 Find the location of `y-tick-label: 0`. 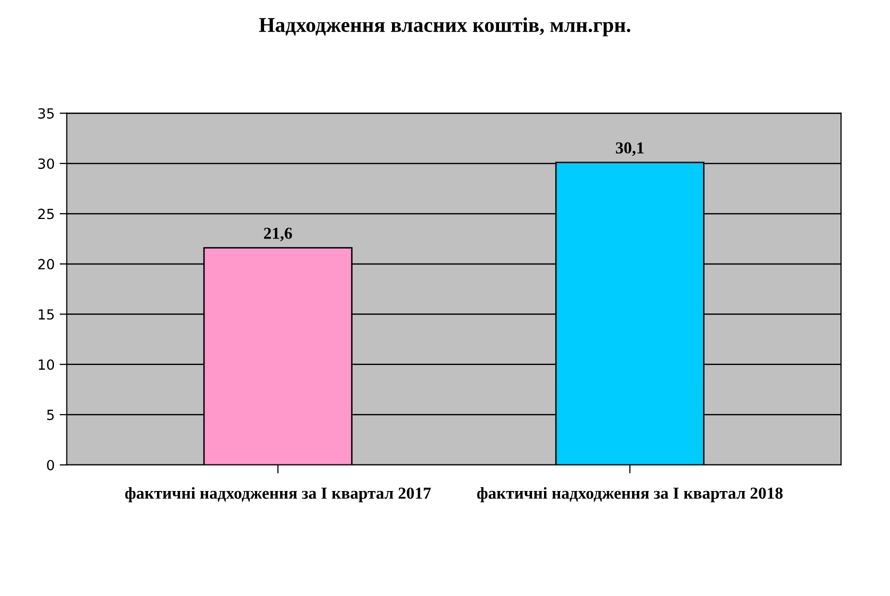

y-tick-label: 0 is located at coordinates (50, 465).